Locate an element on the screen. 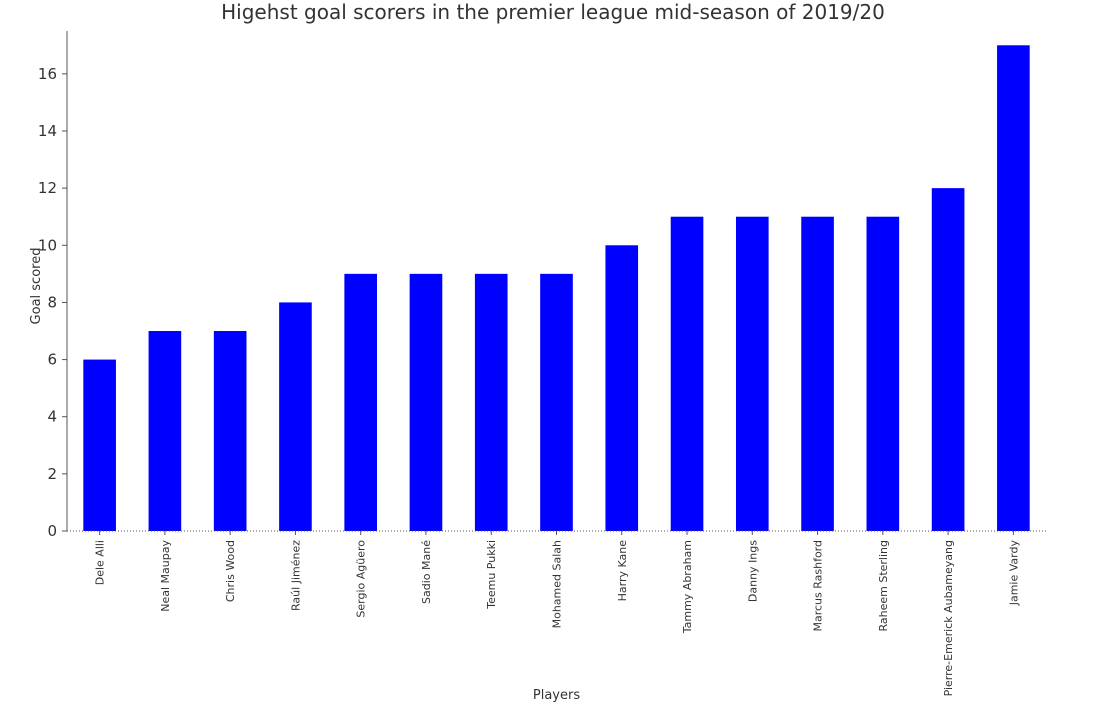 The height and width of the screenshot is (711, 1103). x-tick-label: Neal Maupay is located at coordinates (165, 576).